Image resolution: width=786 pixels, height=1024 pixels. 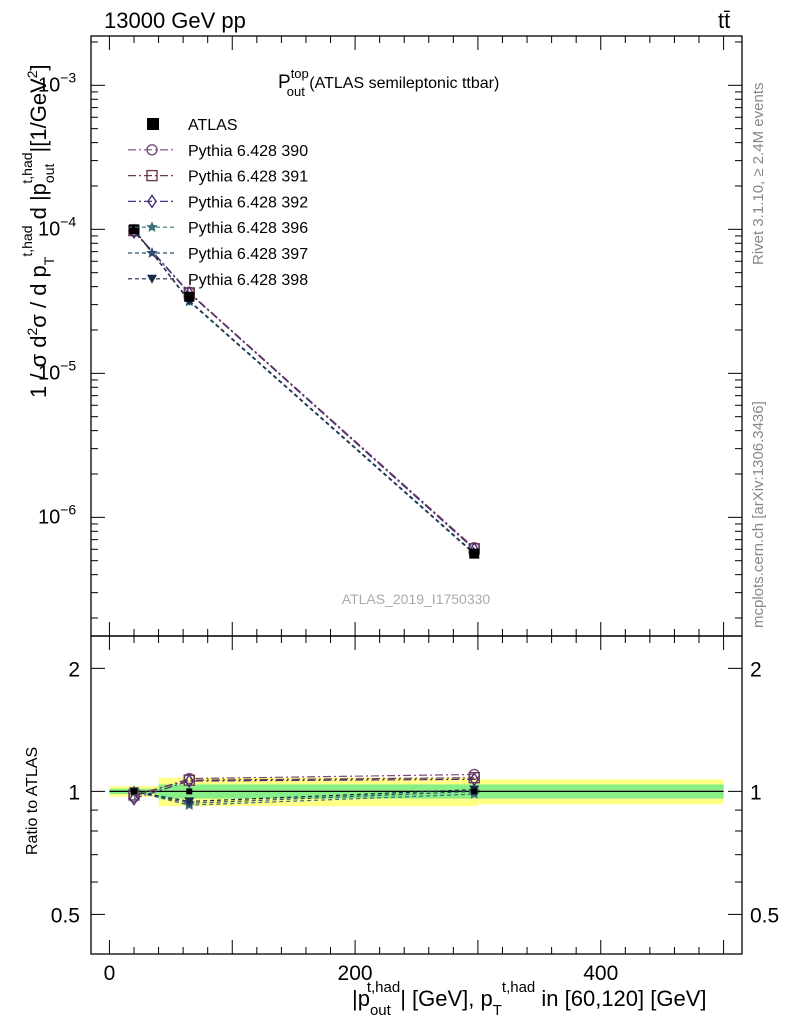 What do you see at coordinates (416, 599) in the screenshot?
I see `analysis-id: ATLAS_2019_I1750330` at bounding box center [416, 599].